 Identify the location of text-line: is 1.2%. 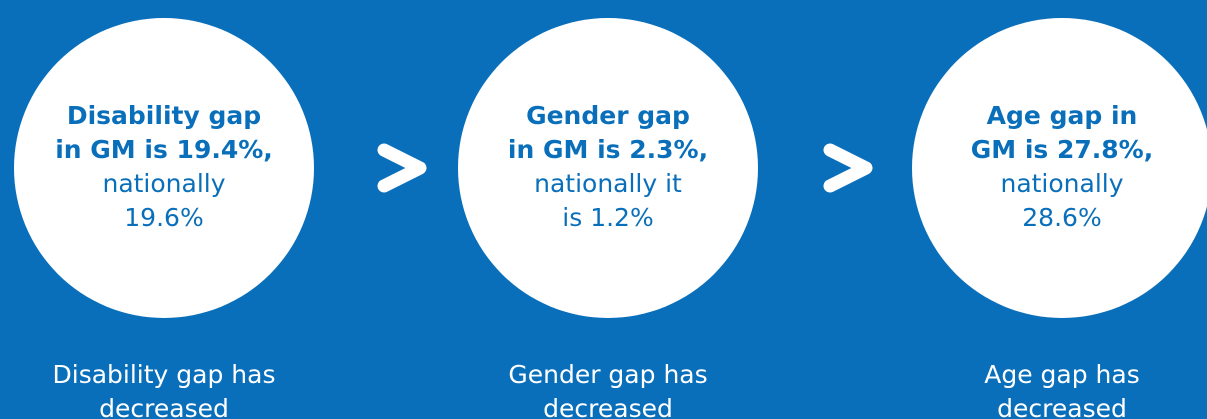
(607, 217).